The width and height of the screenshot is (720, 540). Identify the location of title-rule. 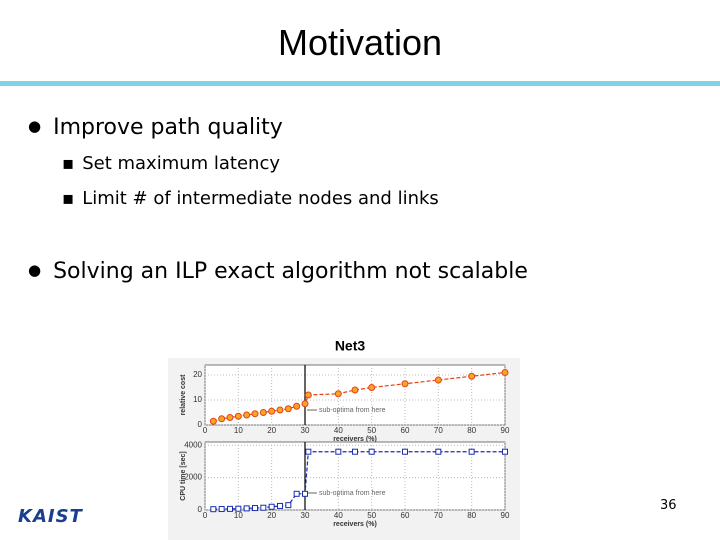
(360, 83).